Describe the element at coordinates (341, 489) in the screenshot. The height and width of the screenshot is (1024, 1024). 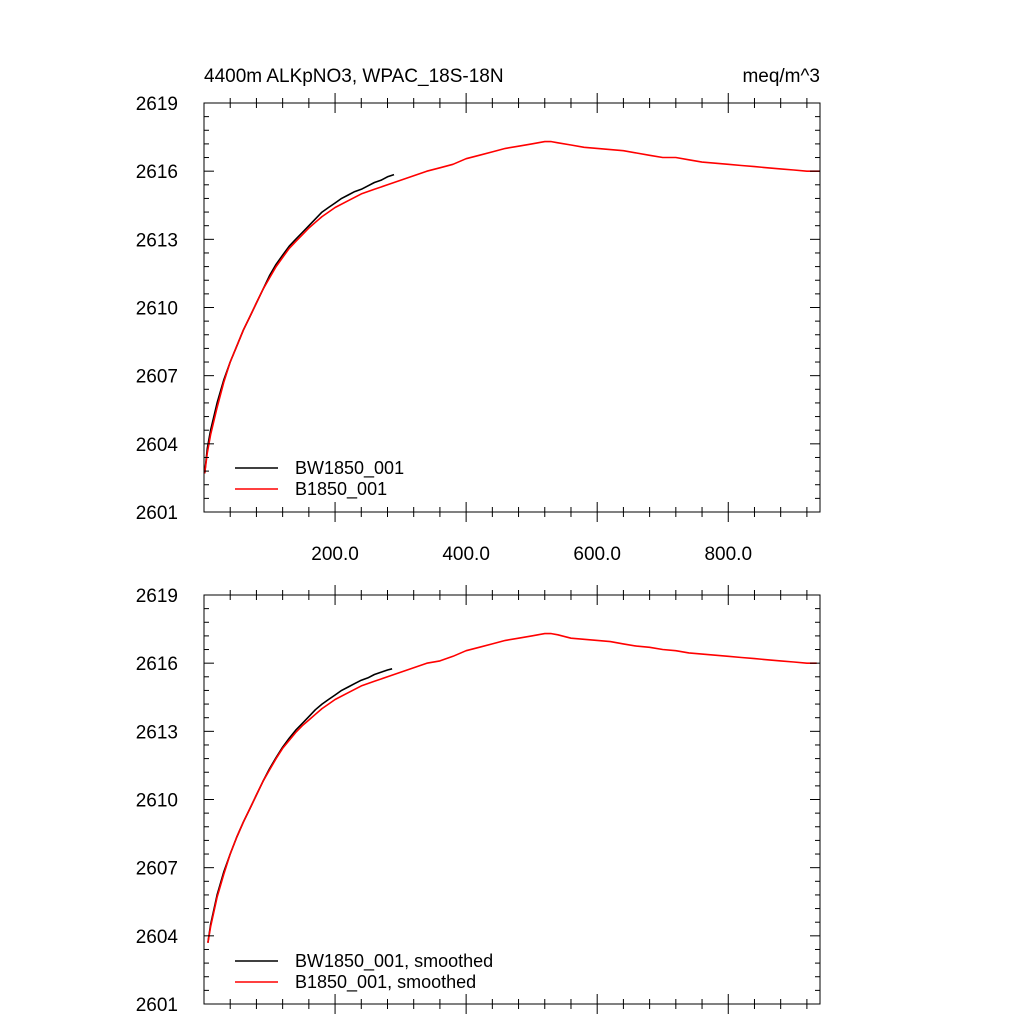
I see `legend-label: B1850_001` at that location.